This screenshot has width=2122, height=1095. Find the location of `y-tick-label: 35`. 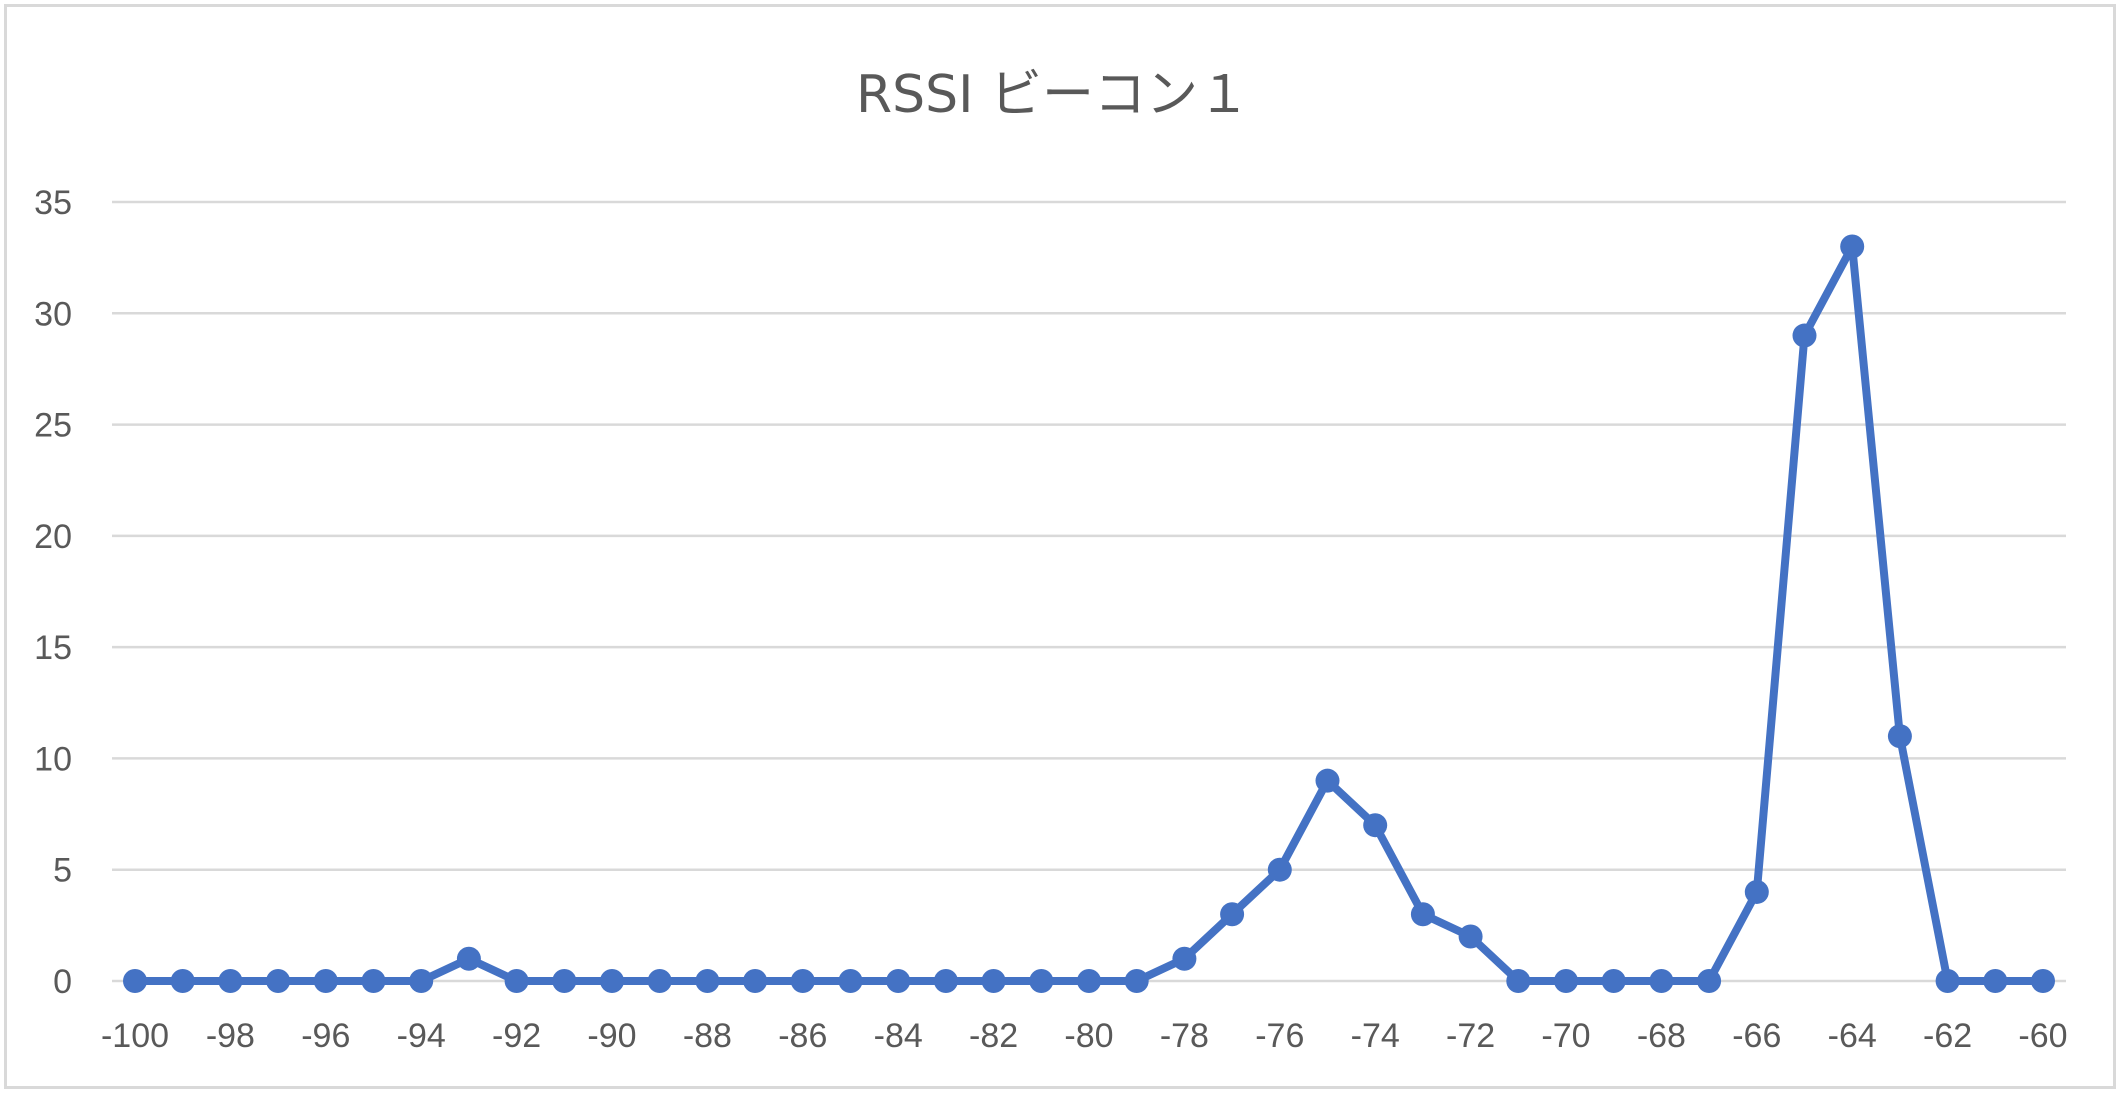

y-tick-label: 35 is located at coordinates (53, 203).